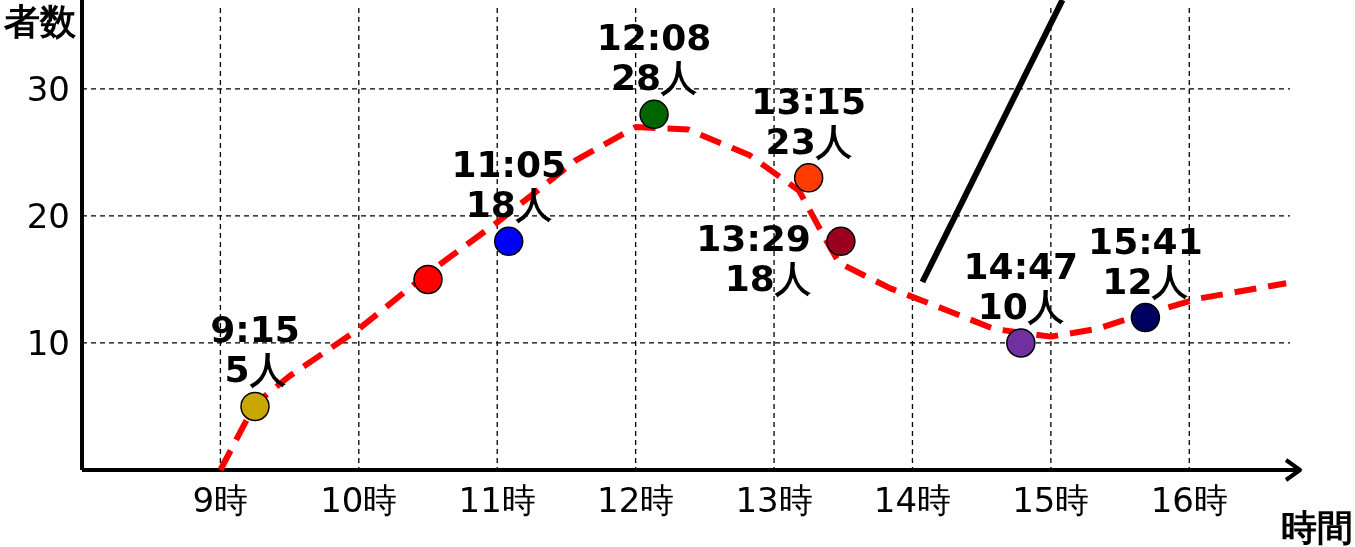 This screenshot has width=1355, height=547. What do you see at coordinates (255, 350) in the screenshot?
I see `annotation: 9:15 5人` at bounding box center [255, 350].